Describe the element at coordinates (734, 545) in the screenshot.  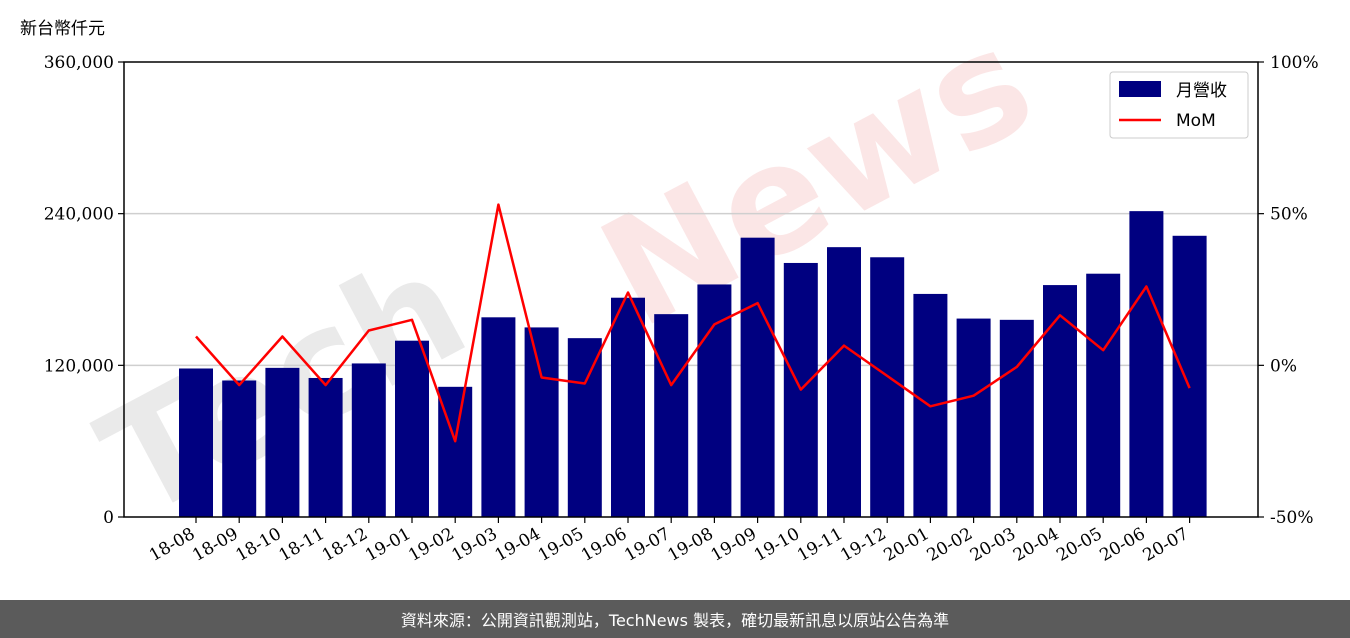
I see `x-tick-label: 19-09` at that location.